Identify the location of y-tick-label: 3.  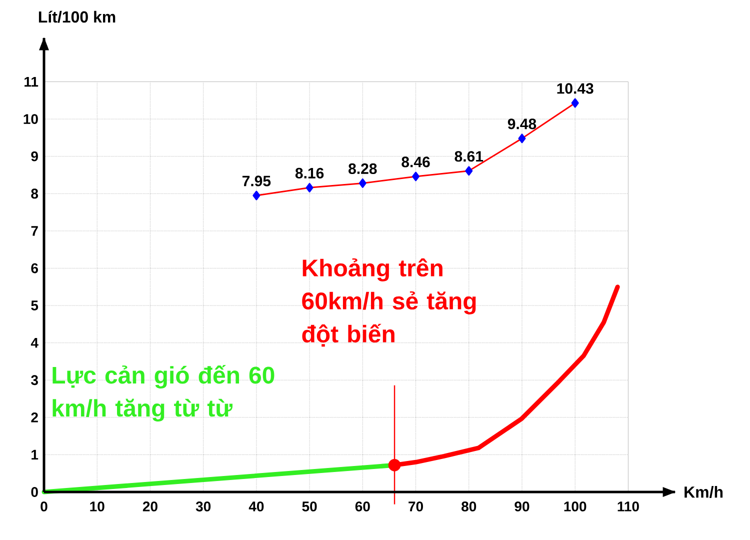
(34, 380).